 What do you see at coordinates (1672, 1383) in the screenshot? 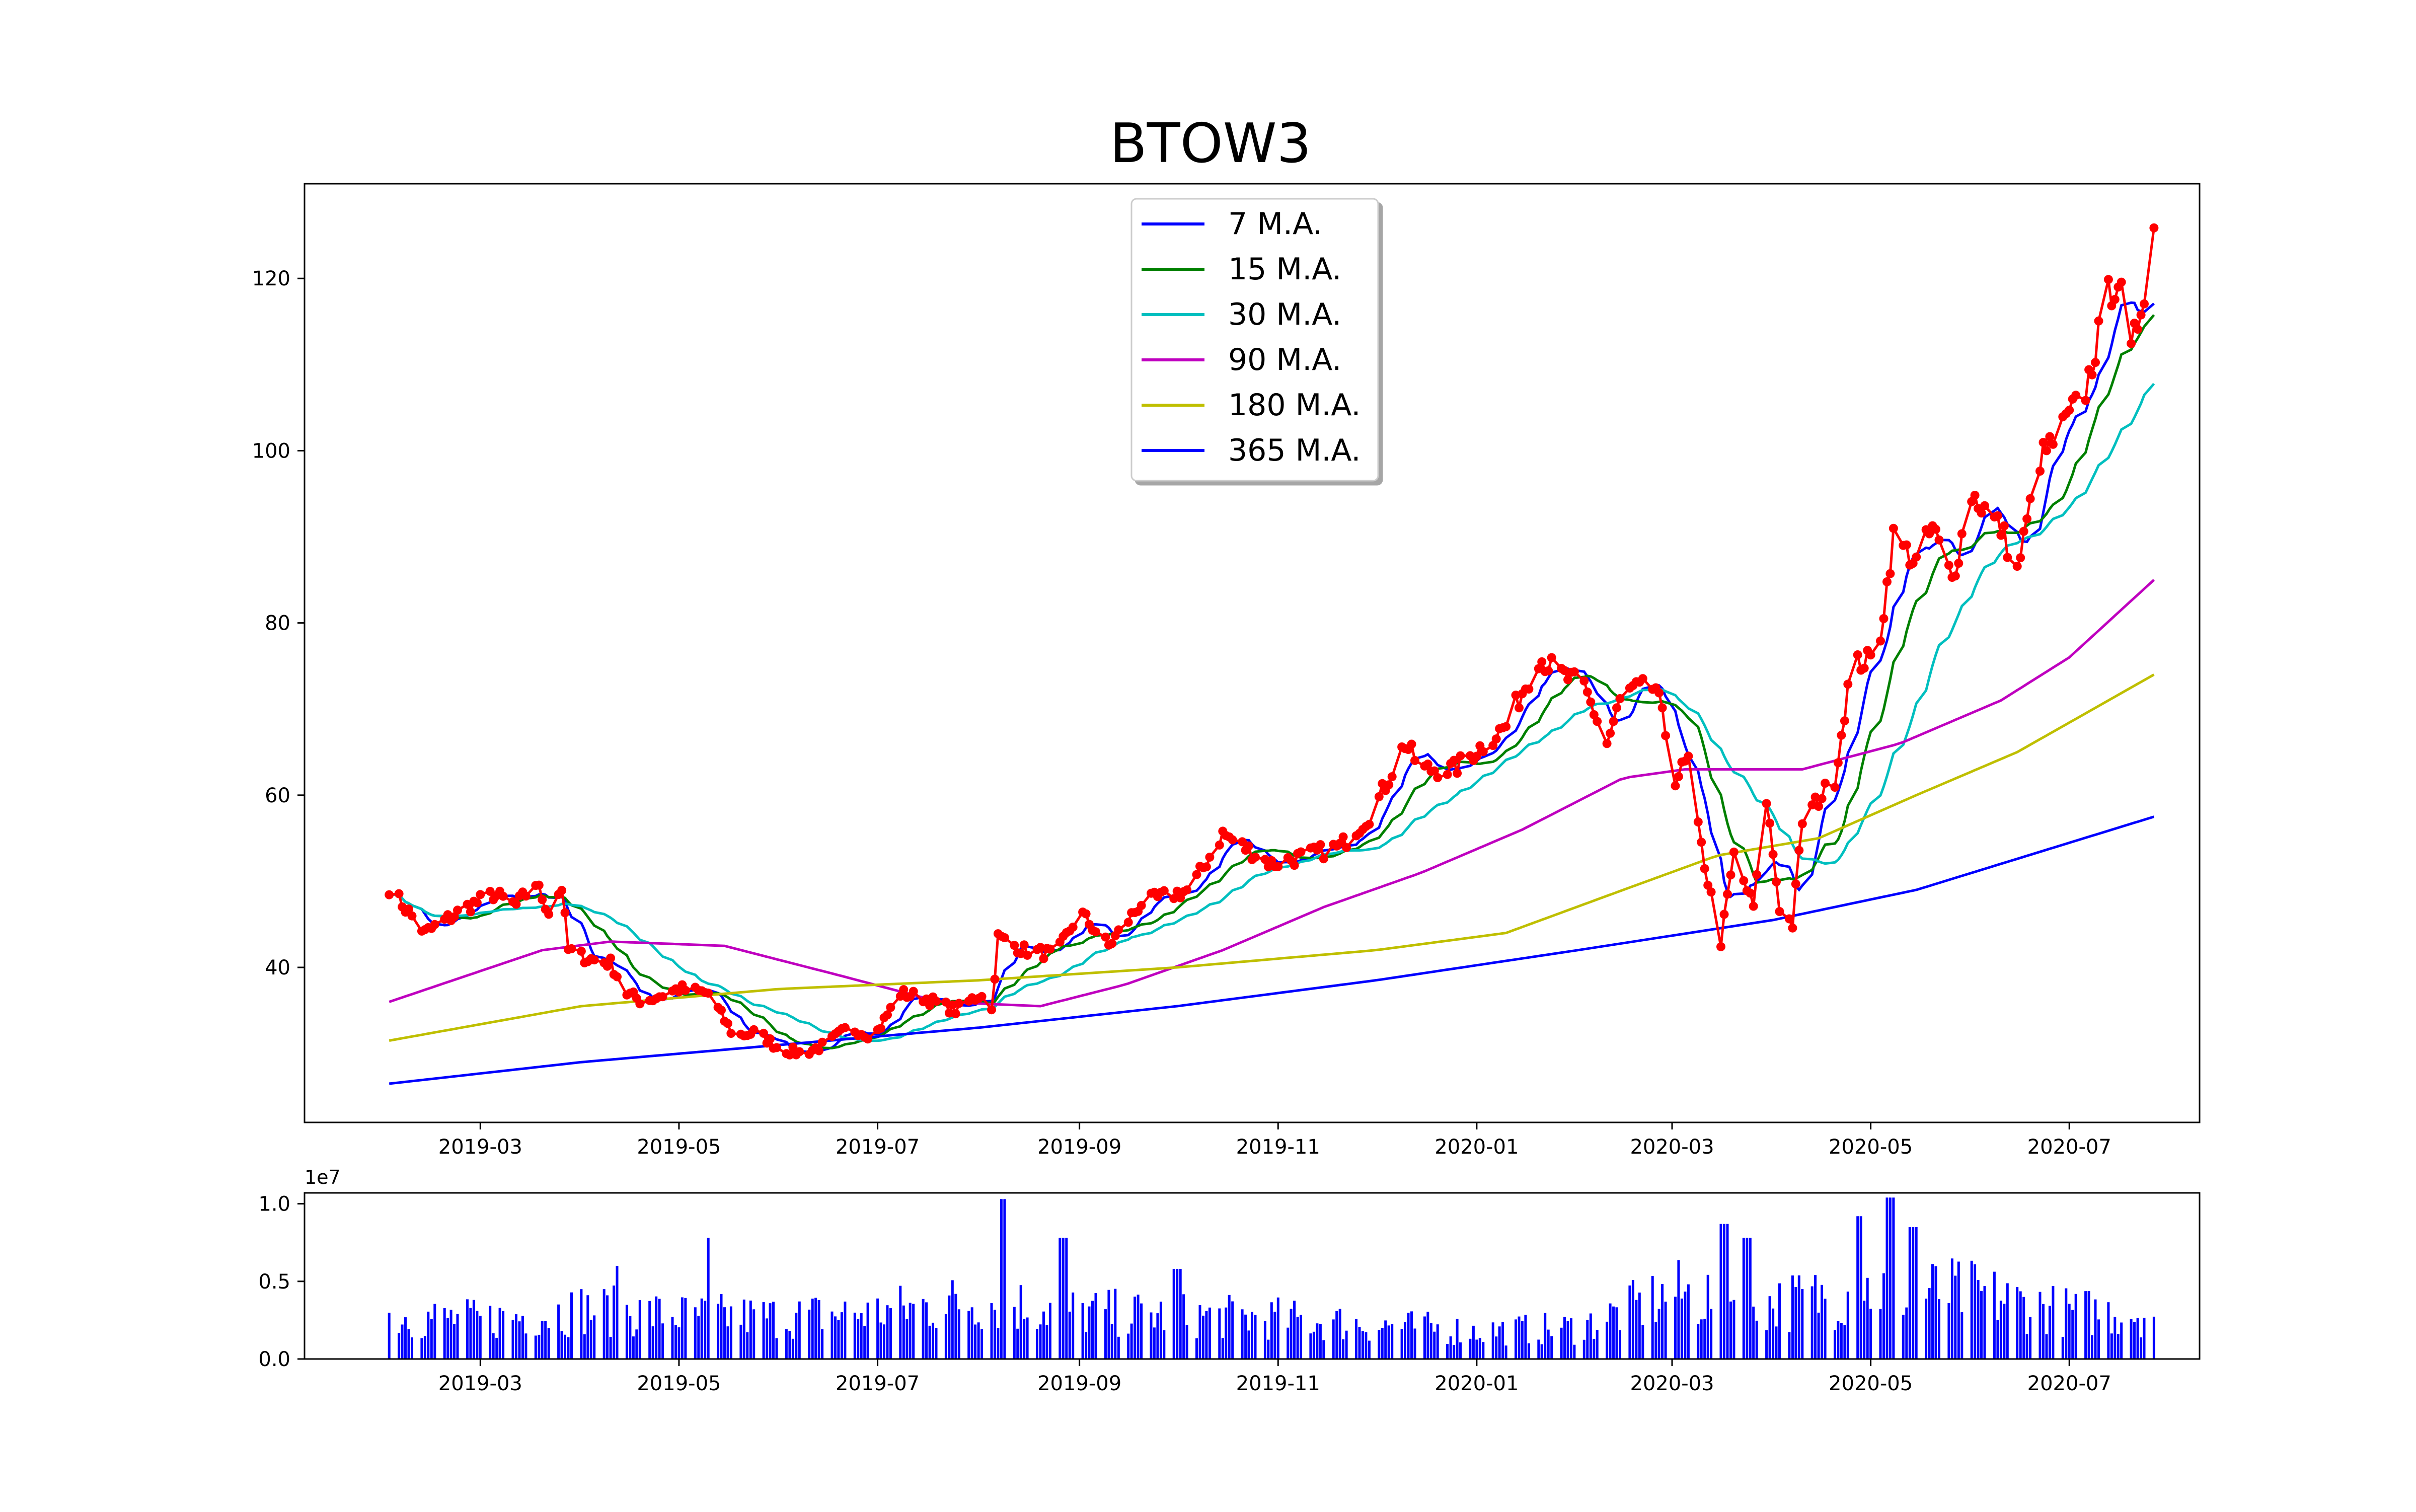
I see `volume-x-tick-label: 2020-03` at bounding box center [1672, 1383].